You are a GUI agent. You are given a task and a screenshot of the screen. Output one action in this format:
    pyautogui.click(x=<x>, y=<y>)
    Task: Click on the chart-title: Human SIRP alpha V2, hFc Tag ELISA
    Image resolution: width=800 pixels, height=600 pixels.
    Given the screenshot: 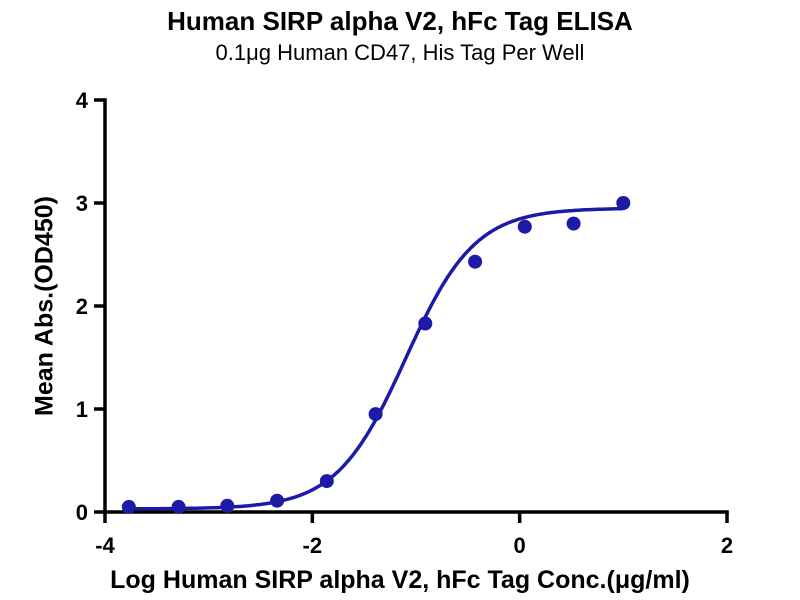 What is the action you would take?
    pyautogui.click(x=400, y=21)
    